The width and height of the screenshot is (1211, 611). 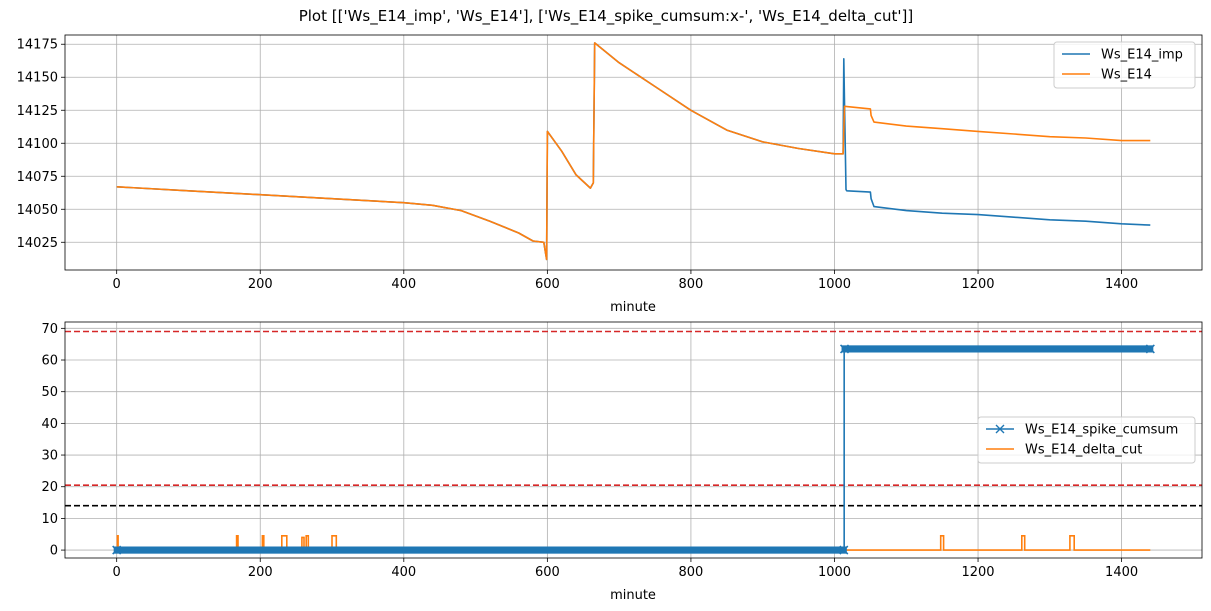 I want to click on bottom-axes-xtick-label: 200, so click(x=260, y=572).